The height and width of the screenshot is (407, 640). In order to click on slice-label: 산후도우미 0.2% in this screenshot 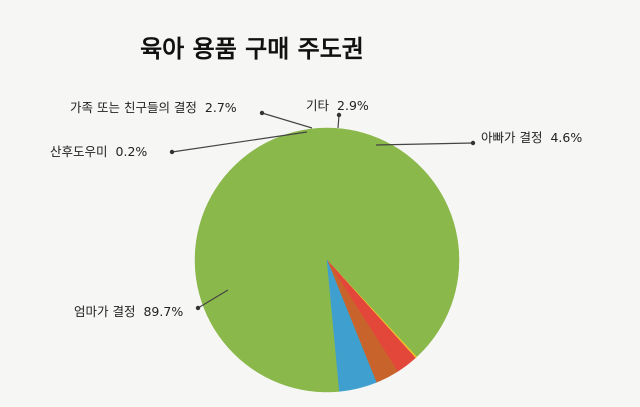, I will do `click(98, 151)`.